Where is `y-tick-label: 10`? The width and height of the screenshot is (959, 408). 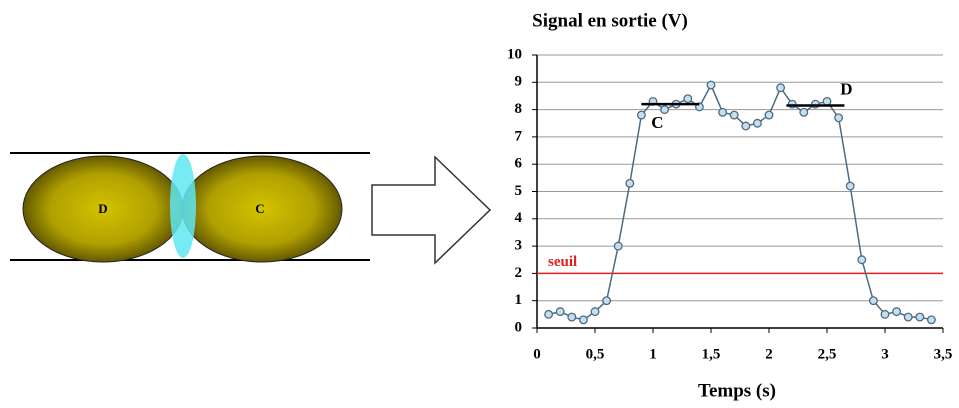
y-tick-label: 10 is located at coordinates (514, 54).